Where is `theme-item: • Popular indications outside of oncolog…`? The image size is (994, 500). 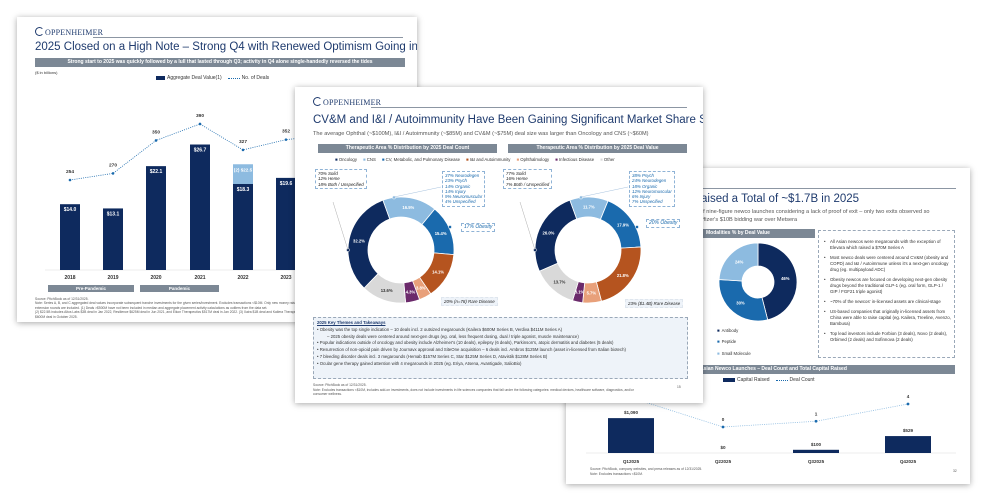
theme-item: • Popular indications outside of oncolog… is located at coordinates (465, 343).